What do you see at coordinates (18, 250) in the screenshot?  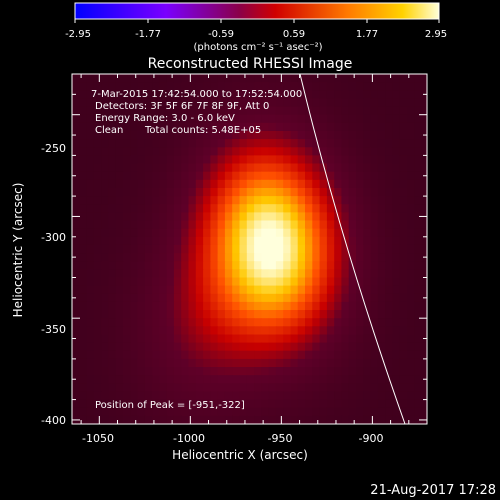 I see `y-axis-label: Heliocentric Y (arcsec)` at bounding box center [18, 250].